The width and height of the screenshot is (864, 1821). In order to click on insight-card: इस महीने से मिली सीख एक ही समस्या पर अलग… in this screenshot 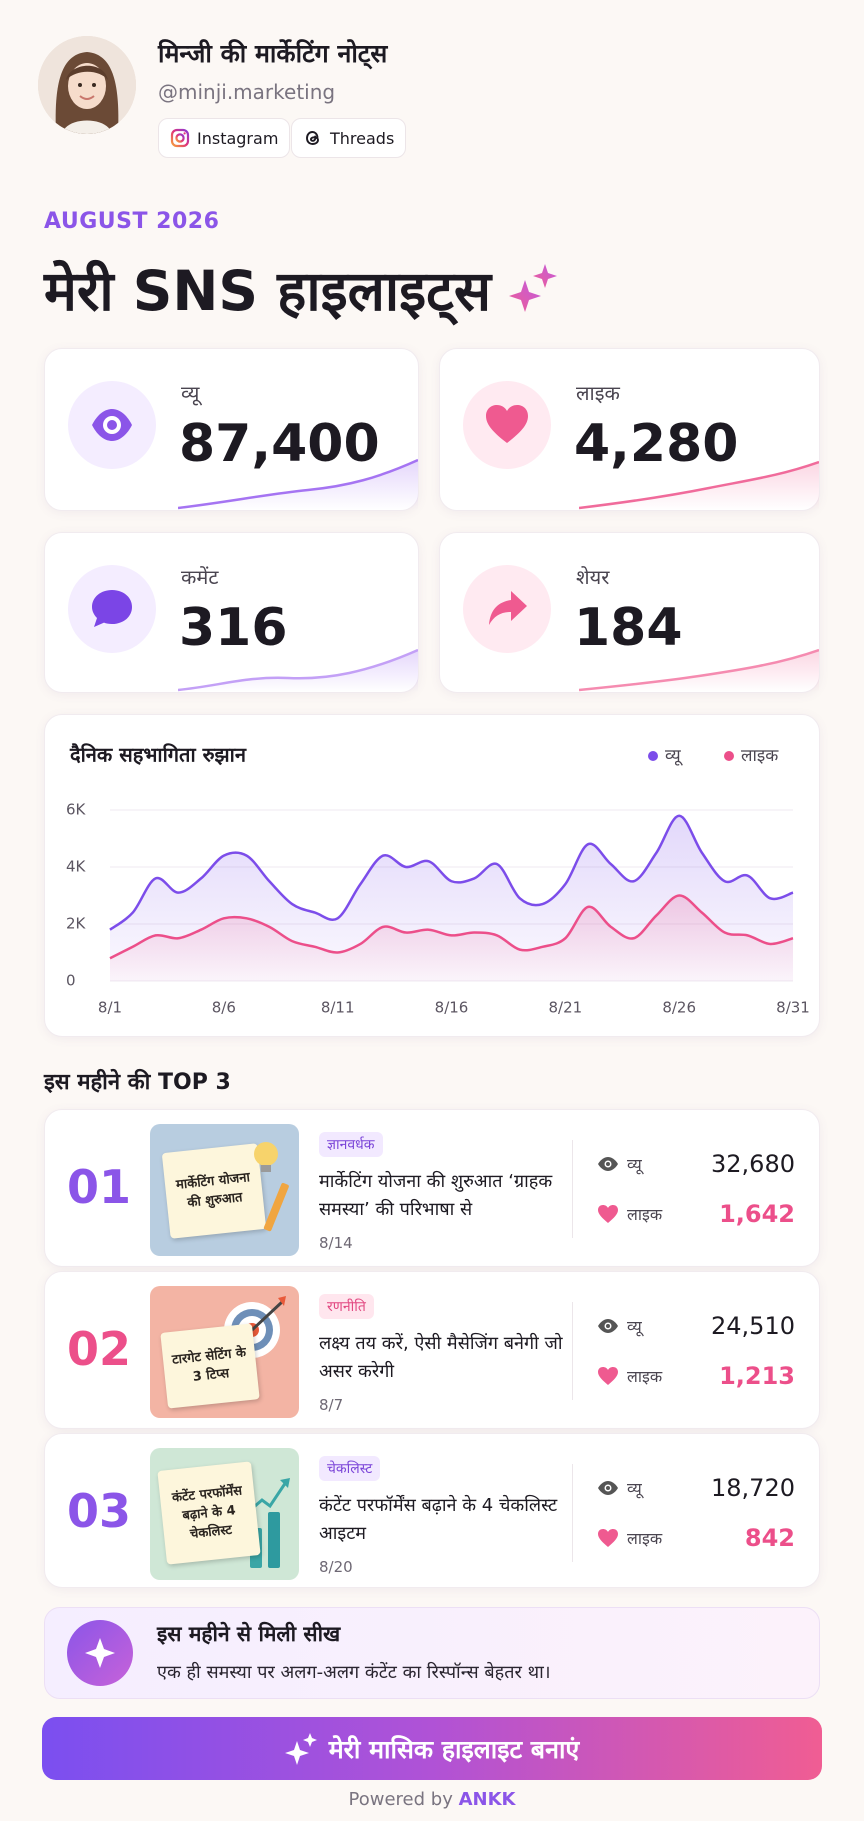, I will do `click(432, 1653)`.